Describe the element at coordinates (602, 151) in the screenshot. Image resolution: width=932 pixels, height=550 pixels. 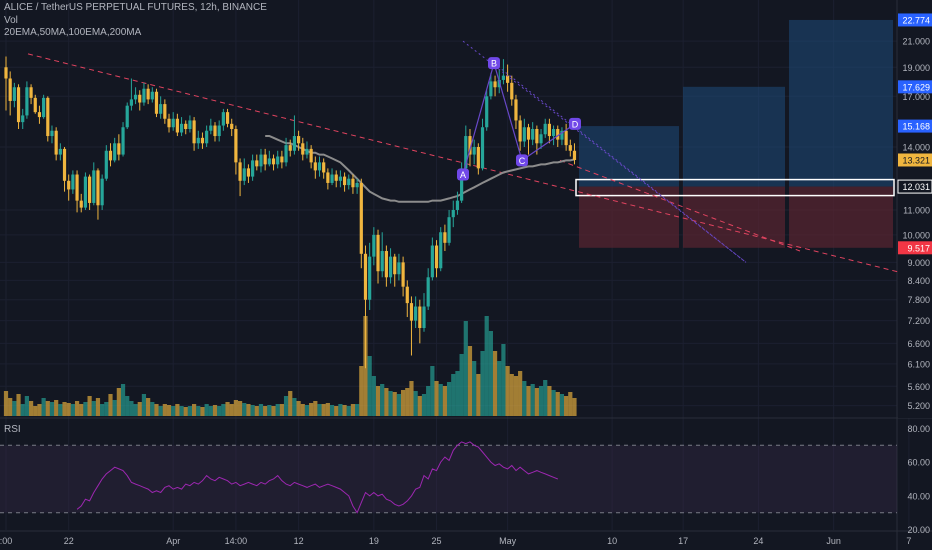
I see `abcd-pattern: A B C D` at that location.